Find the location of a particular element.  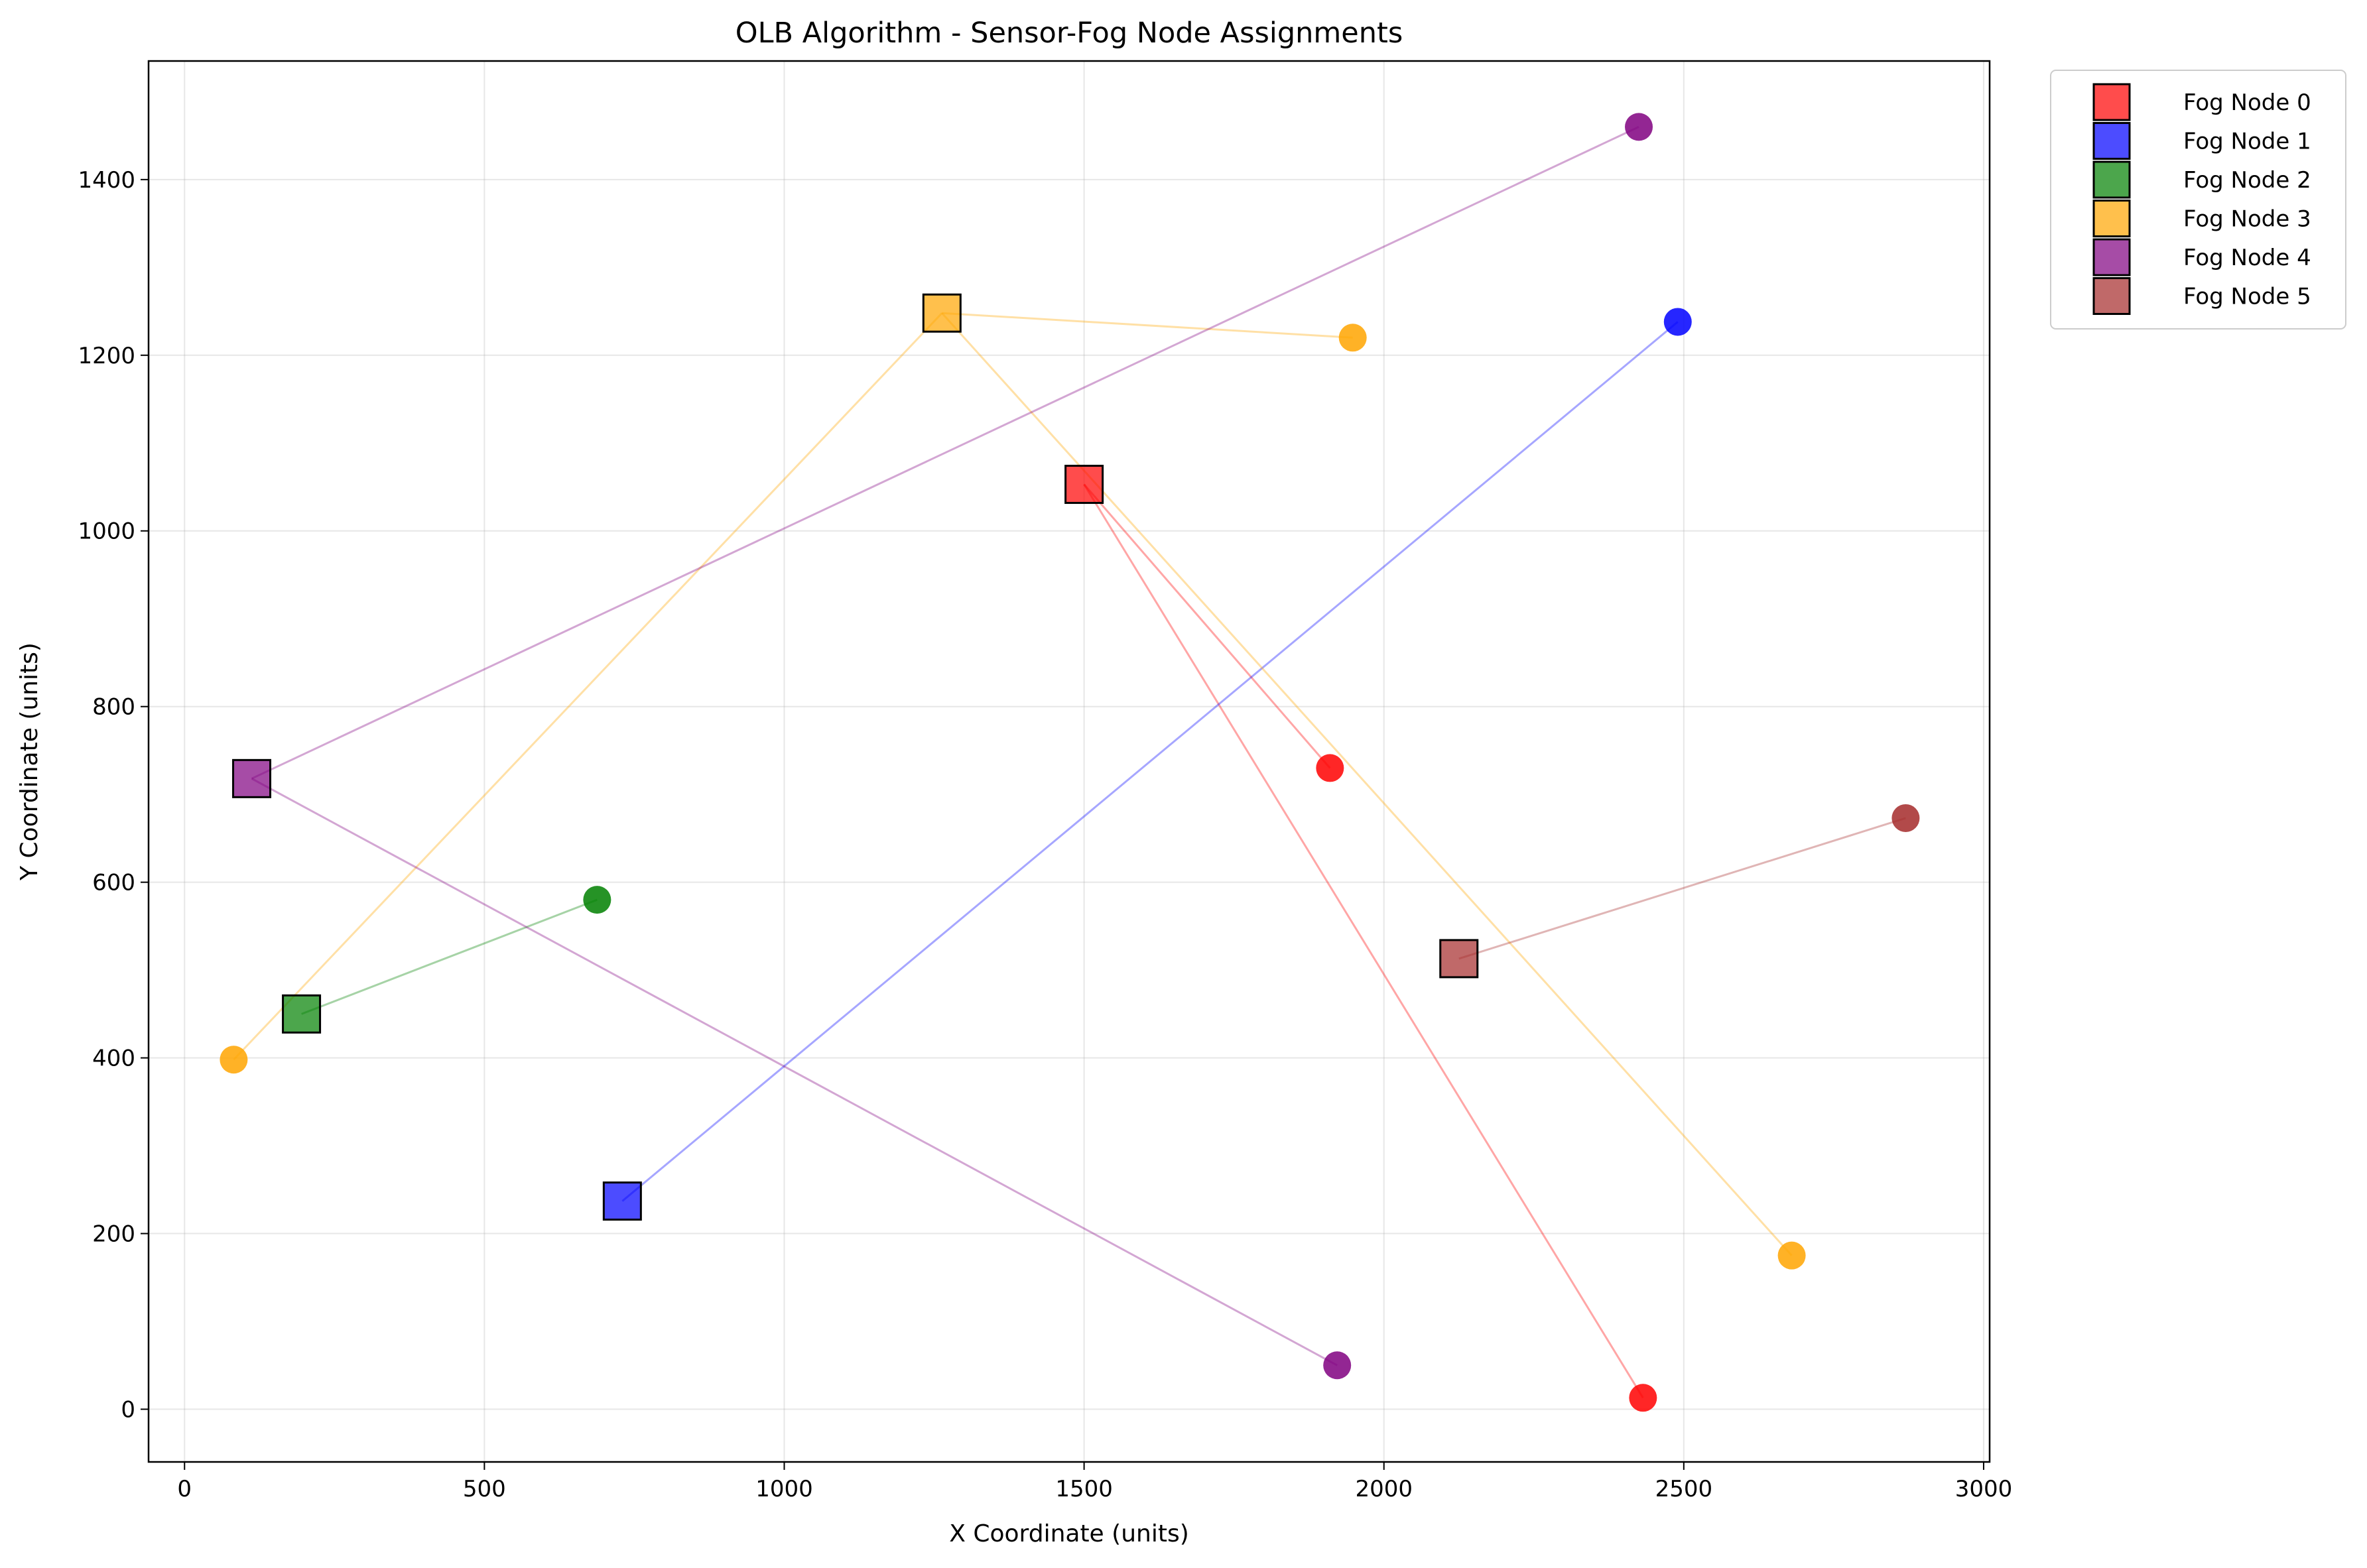

legend-label: Fog Node 5 is located at coordinates (2247, 297).